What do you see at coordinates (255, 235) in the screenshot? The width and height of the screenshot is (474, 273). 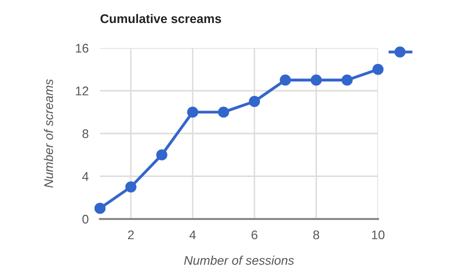 I see `x-tick-label: 6` at bounding box center [255, 235].